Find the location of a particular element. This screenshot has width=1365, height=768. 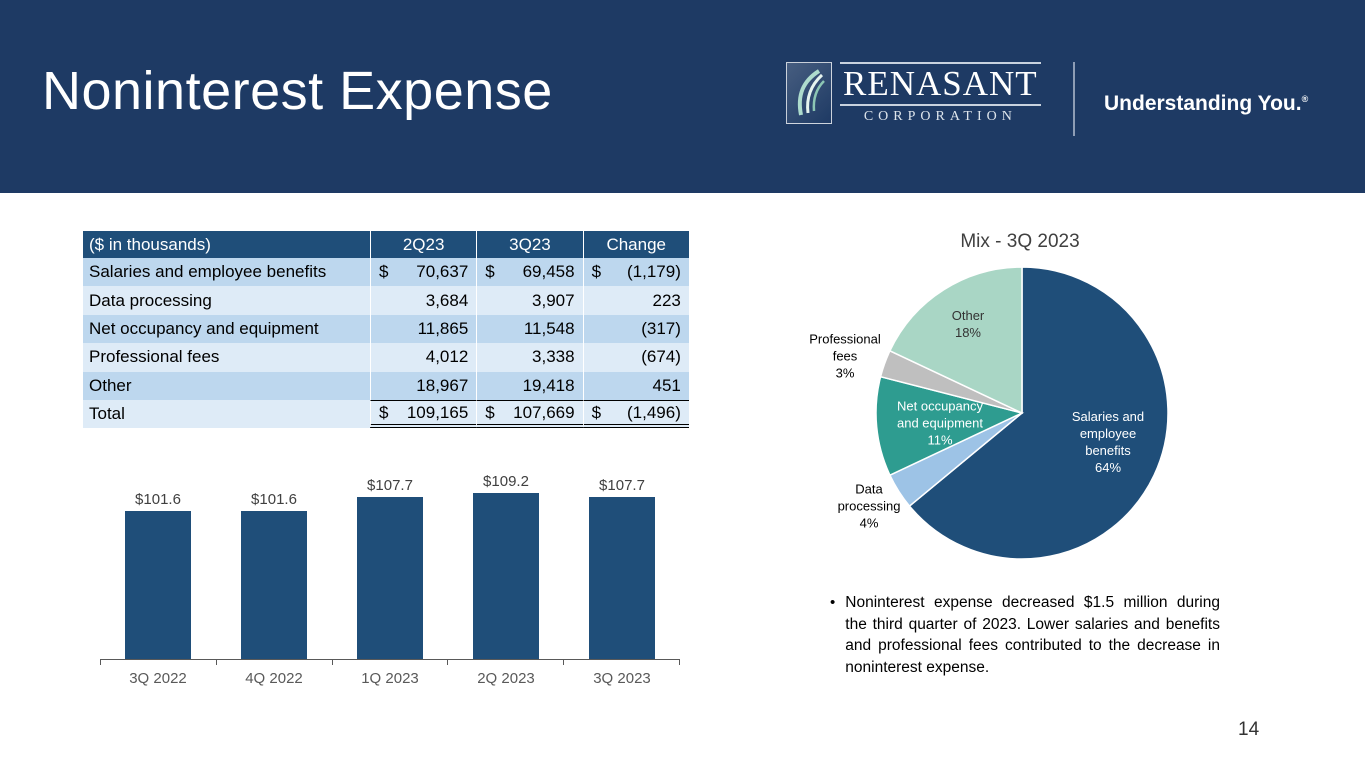

pie-label-salaries: Salaries and employee benefits 64% is located at coordinates (1108, 442).